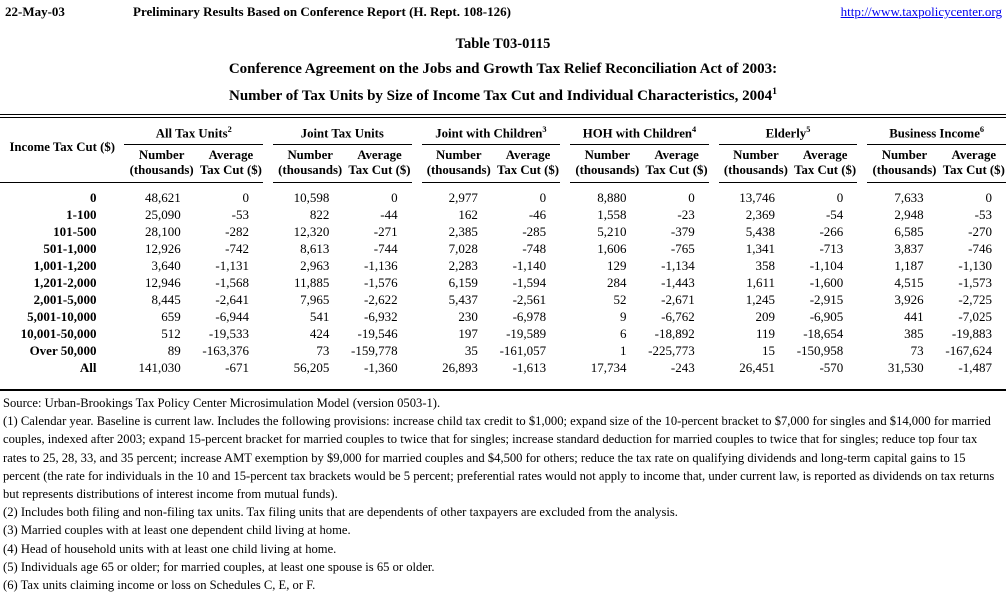 The width and height of the screenshot is (1006, 594). Describe the element at coordinates (608, 367) in the screenshot. I see `number-thousands-value: 17,734` at that location.